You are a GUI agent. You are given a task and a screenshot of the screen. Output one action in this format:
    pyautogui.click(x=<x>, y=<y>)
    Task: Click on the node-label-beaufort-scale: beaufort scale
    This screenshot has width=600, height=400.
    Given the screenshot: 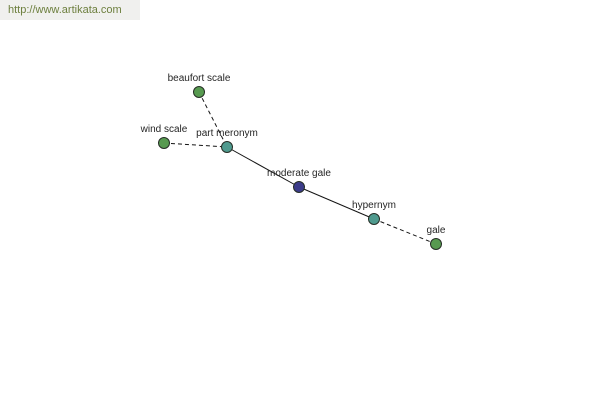 What is the action you would take?
    pyautogui.click(x=199, y=78)
    